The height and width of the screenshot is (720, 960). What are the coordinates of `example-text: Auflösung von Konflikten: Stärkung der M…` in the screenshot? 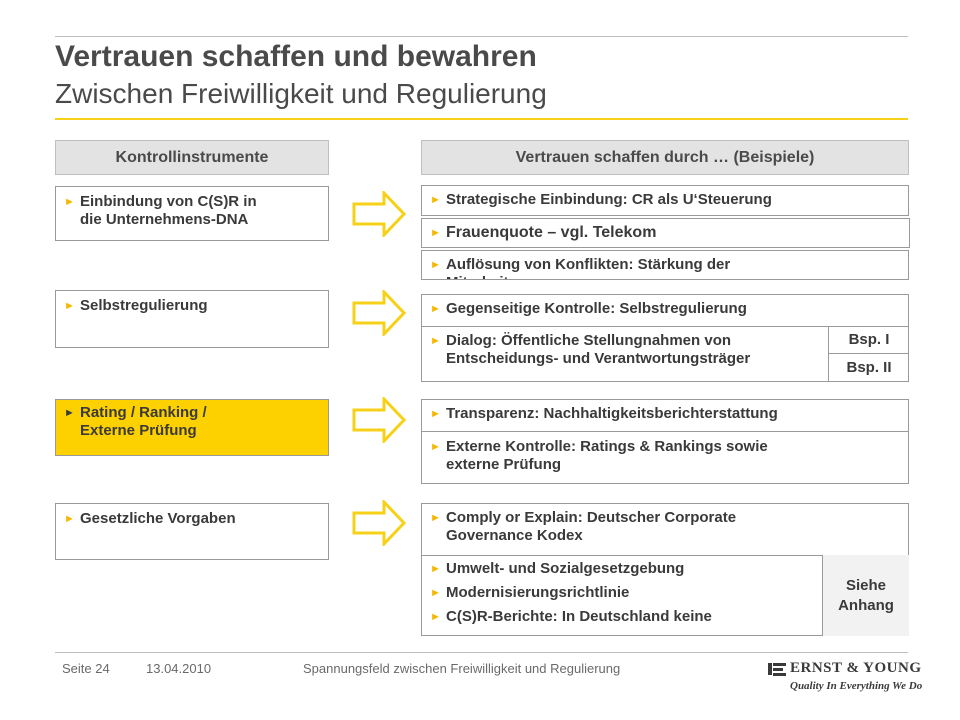 It's located at (588, 267).